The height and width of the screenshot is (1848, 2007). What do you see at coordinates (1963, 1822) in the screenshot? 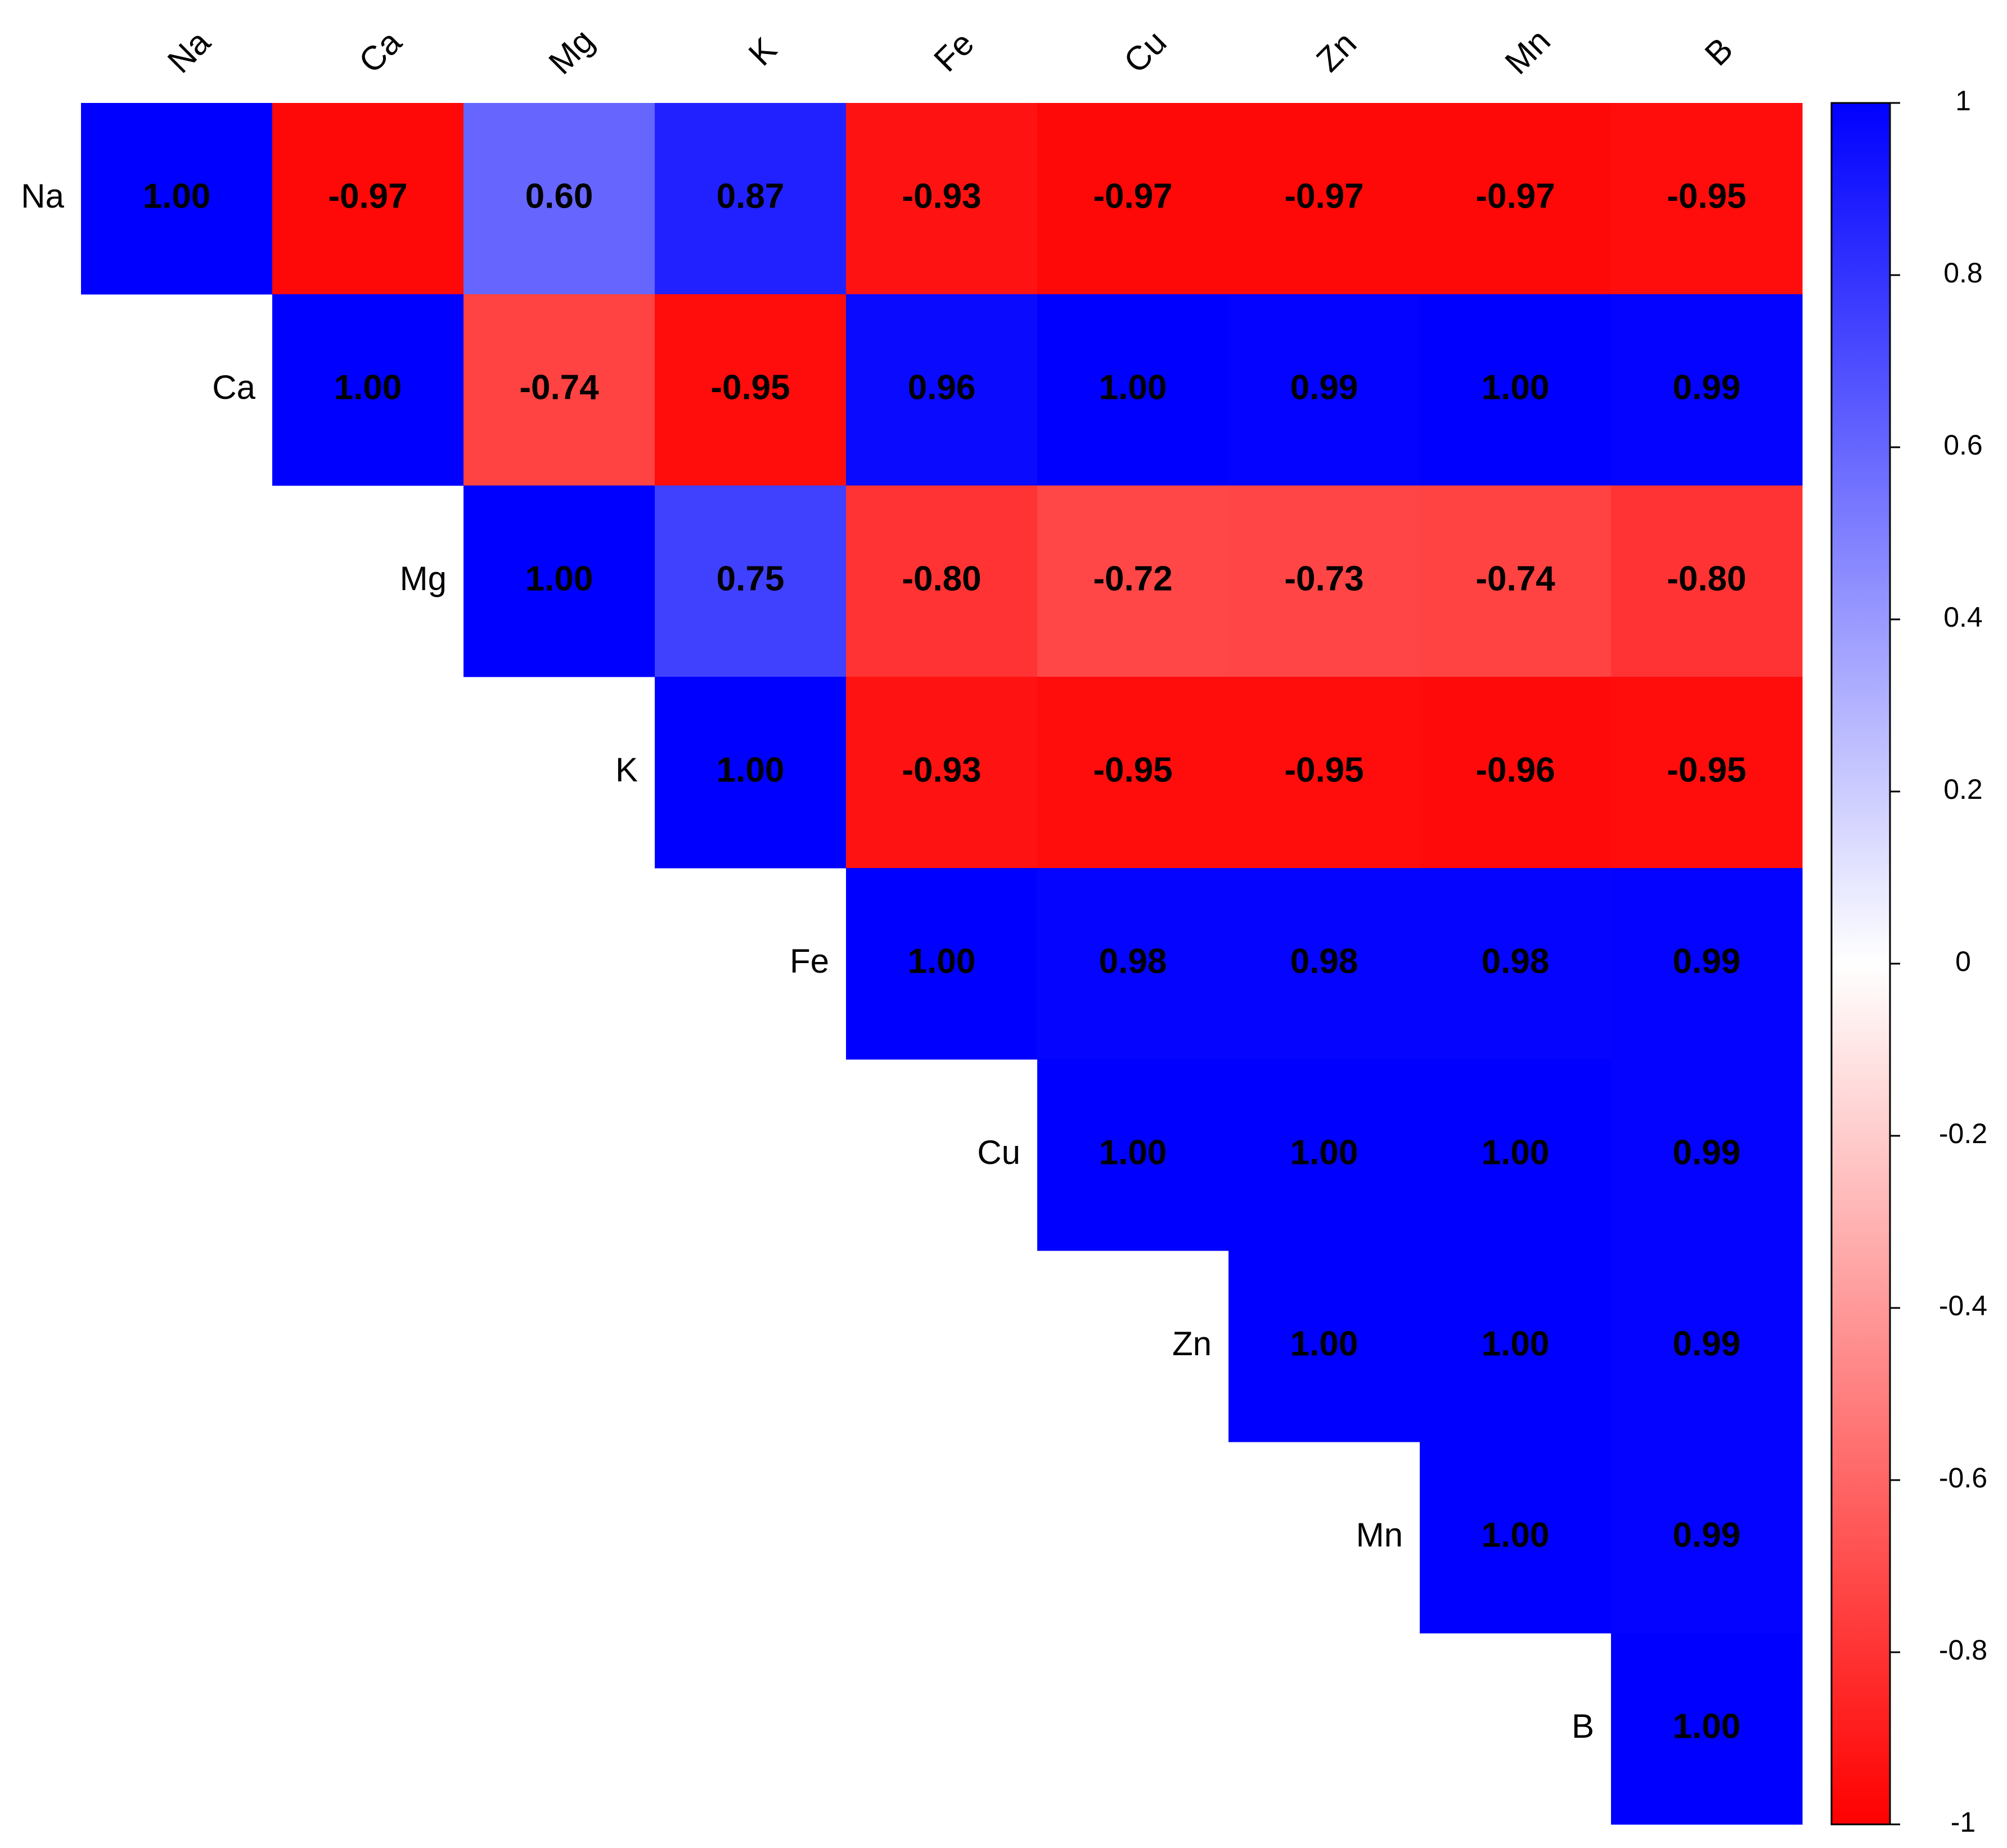
I see `colorbar-tick-label: -1` at bounding box center [1963, 1822].